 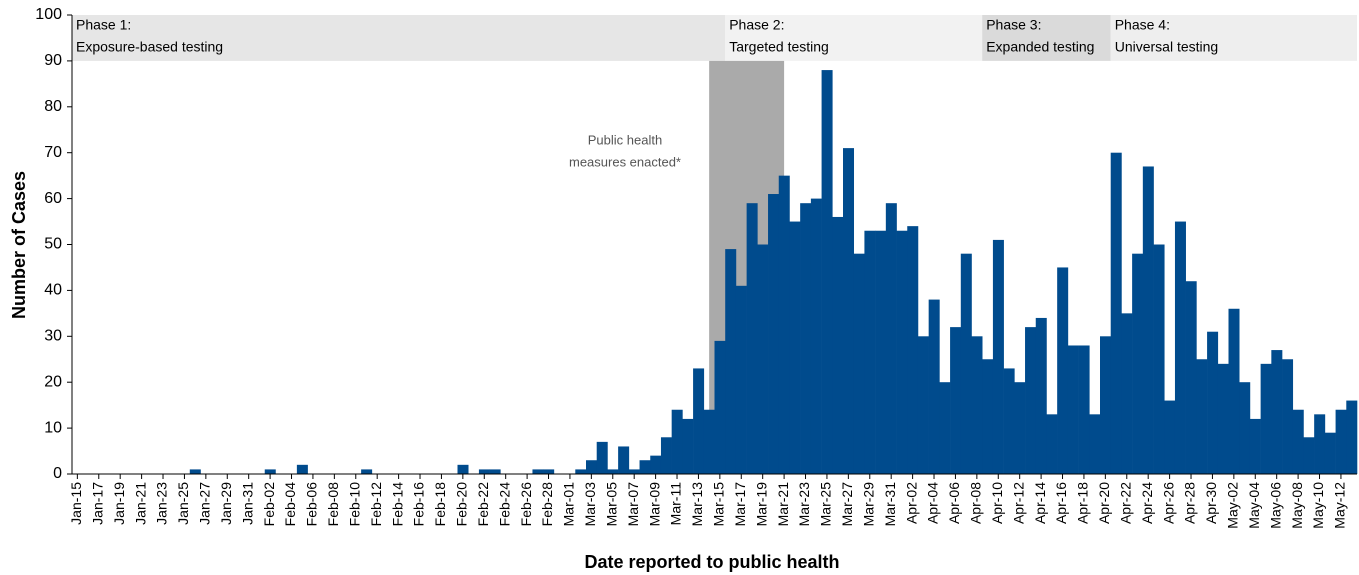 What do you see at coordinates (954, 503) in the screenshot?
I see `x-tick-label: Apr-06` at bounding box center [954, 503].